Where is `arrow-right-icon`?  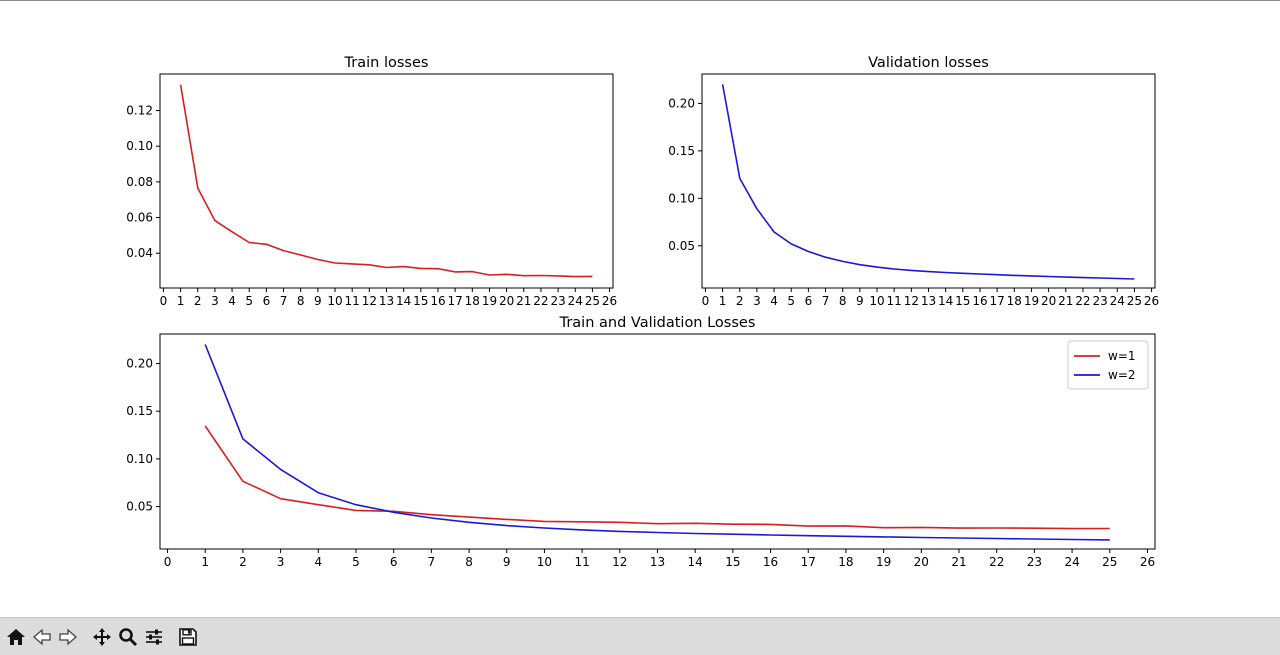 arrow-right-icon is located at coordinates (68, 636).